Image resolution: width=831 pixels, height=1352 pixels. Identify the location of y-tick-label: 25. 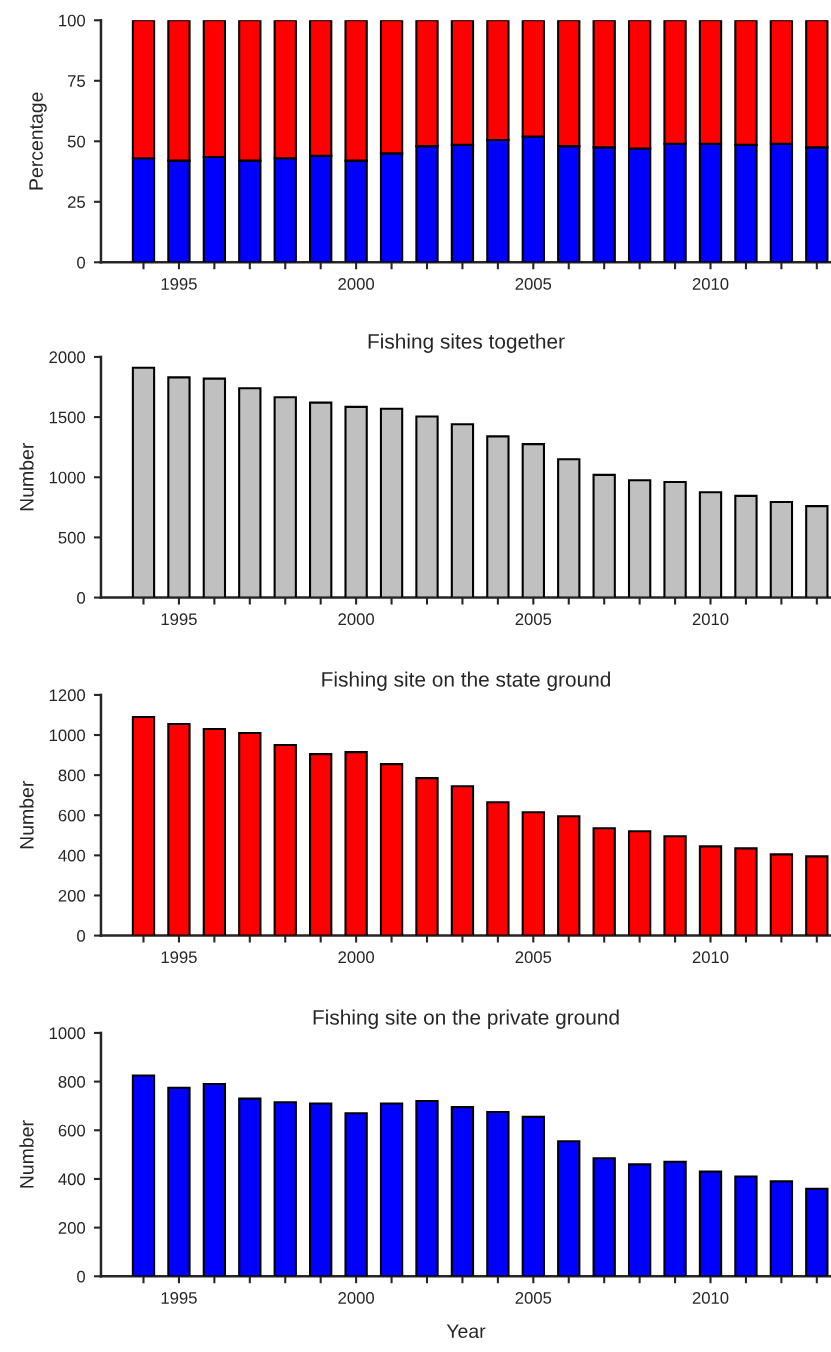
(76, 202).